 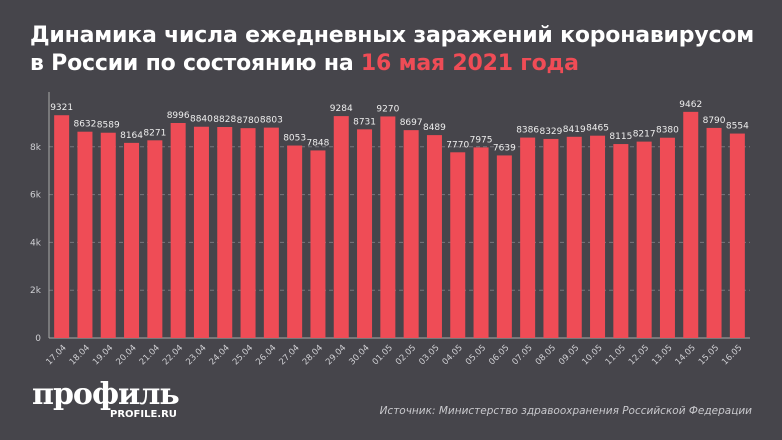 What do you see at coordinates (550, 132) in the screenshot?
I see `data-label: 8329` at bounding box center [550, 132].